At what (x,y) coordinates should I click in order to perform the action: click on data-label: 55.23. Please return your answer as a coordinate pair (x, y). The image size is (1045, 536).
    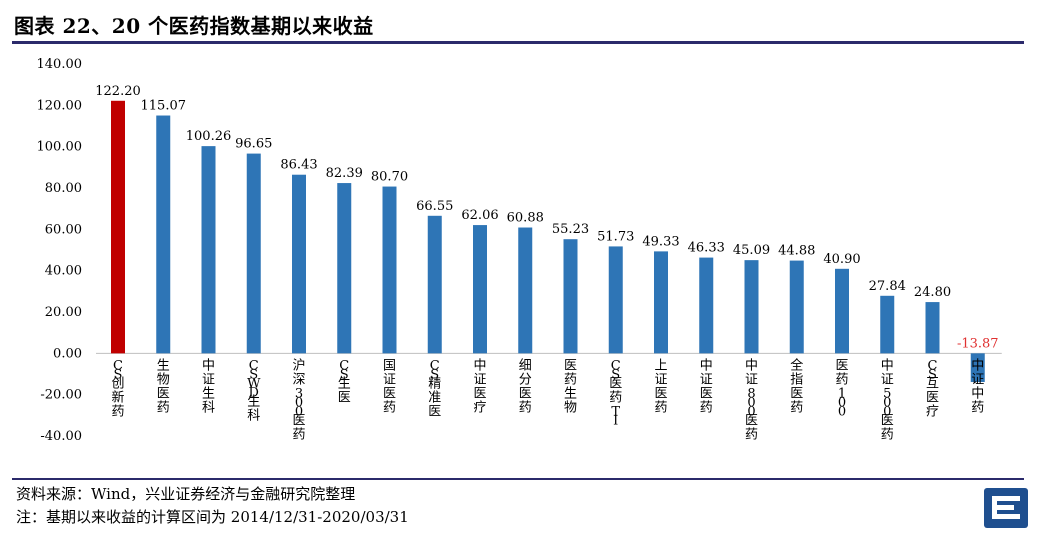
    Looking at the image, I should click on (570, 229).